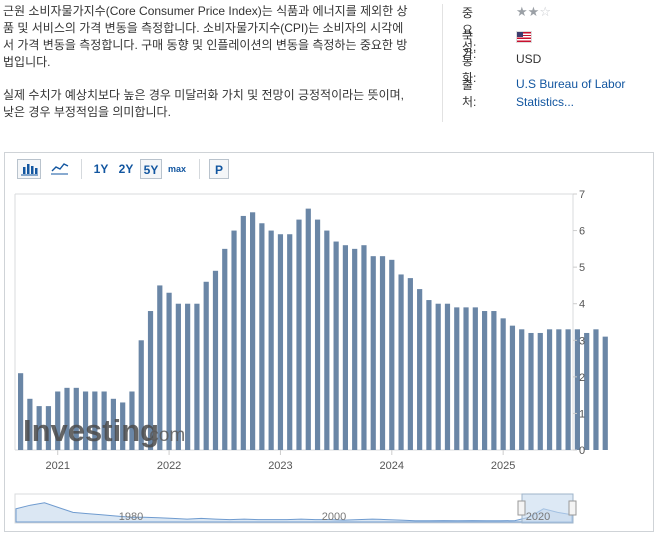 The width and height of the screenshot is (658, 537). What do you see at coordinates (57, 466) in the screenshot?
I see `x-tick-label: 2021` at bounding box center [57, 466].